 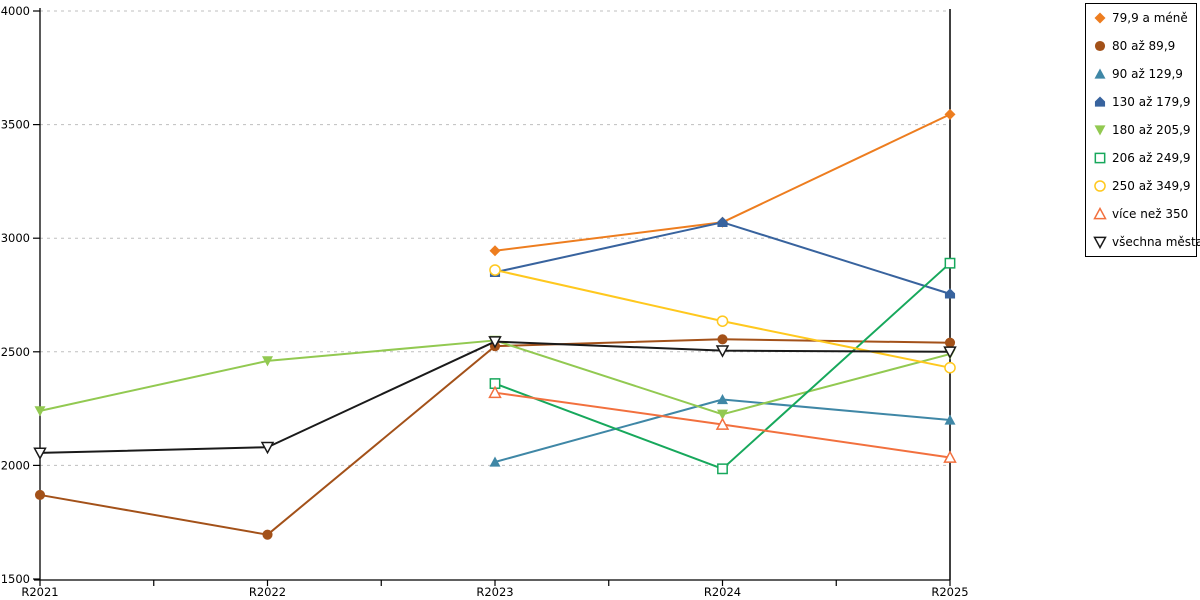 I want to click on square-marker-icon, so click(x=1100, y=158).